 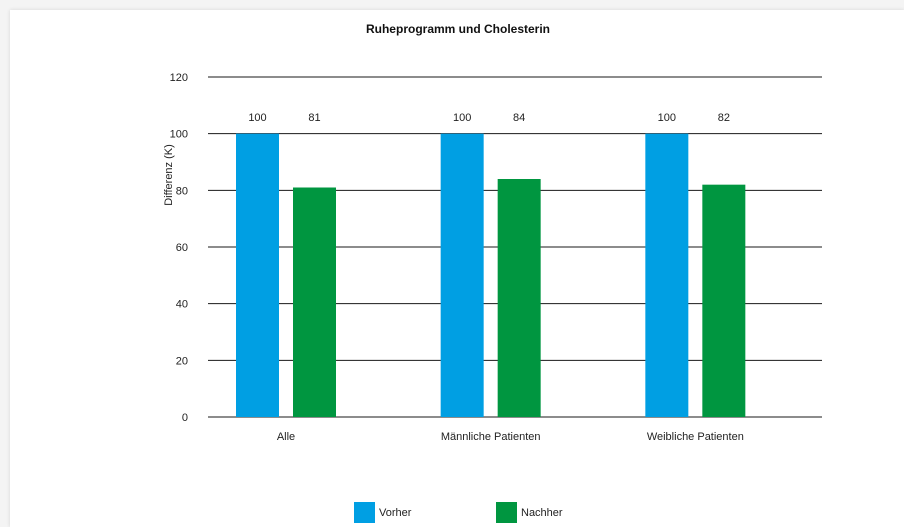 I want to click on y-tick-label: 60, so click(x=182, y=248).